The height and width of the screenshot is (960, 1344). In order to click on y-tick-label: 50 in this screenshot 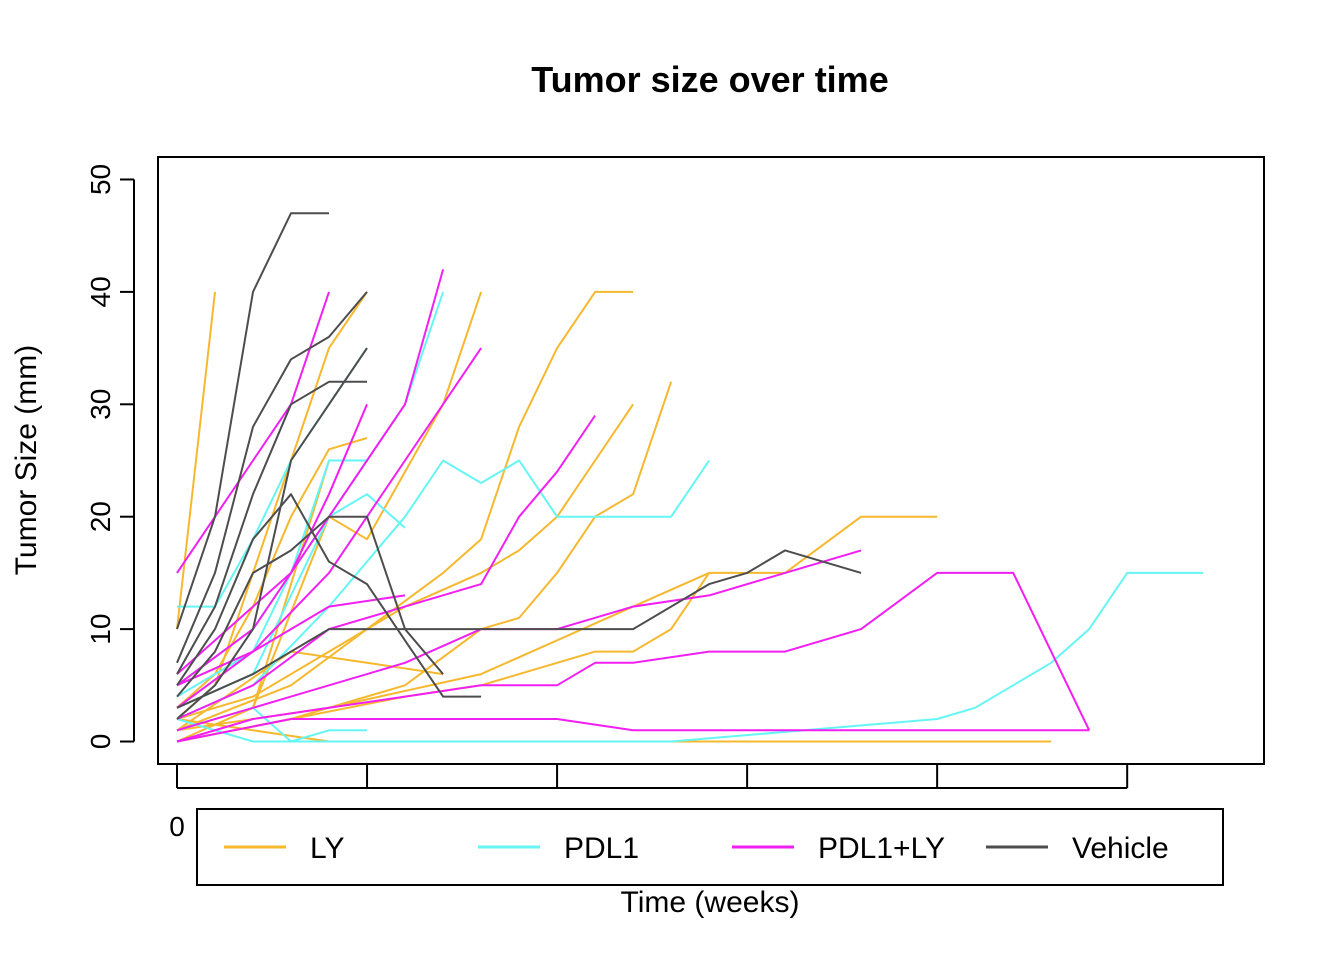, I will do `click(100, 179)`.